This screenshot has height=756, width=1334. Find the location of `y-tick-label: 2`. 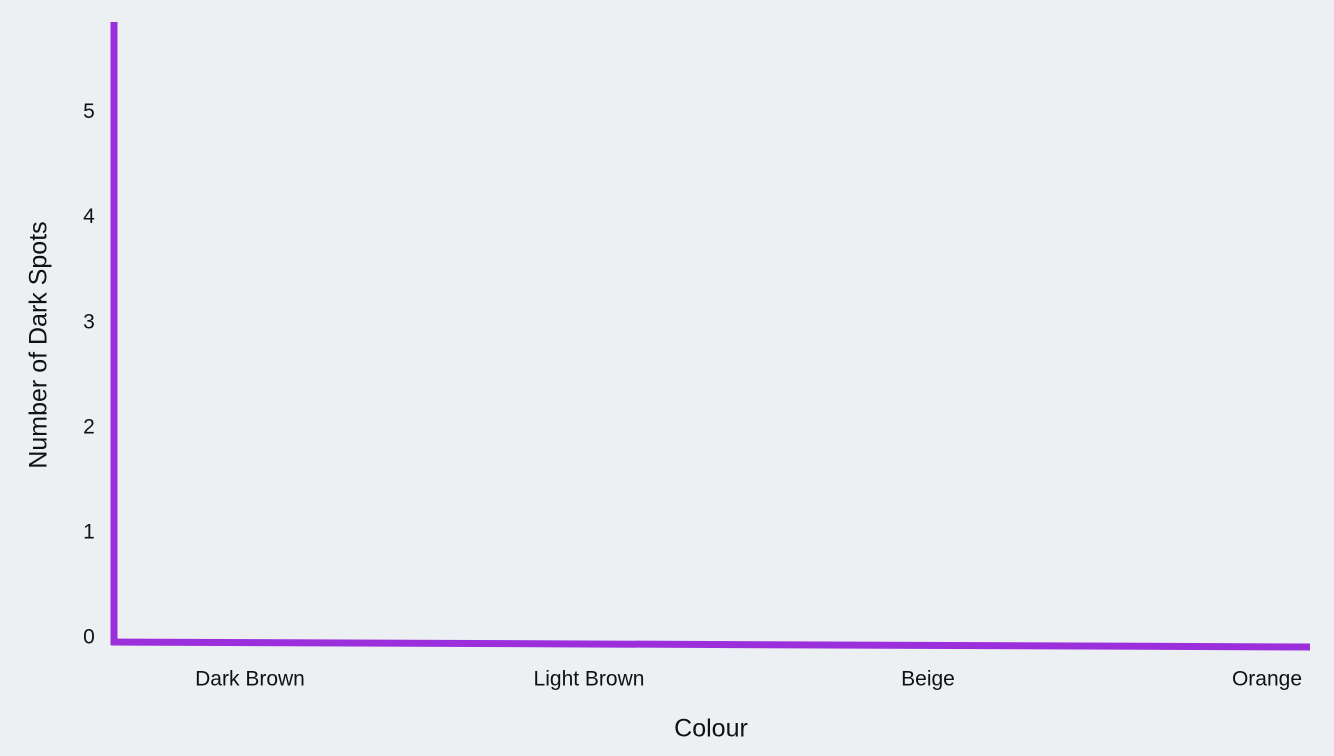

y-tick-label: 2 is located at coordinates (89, 426).